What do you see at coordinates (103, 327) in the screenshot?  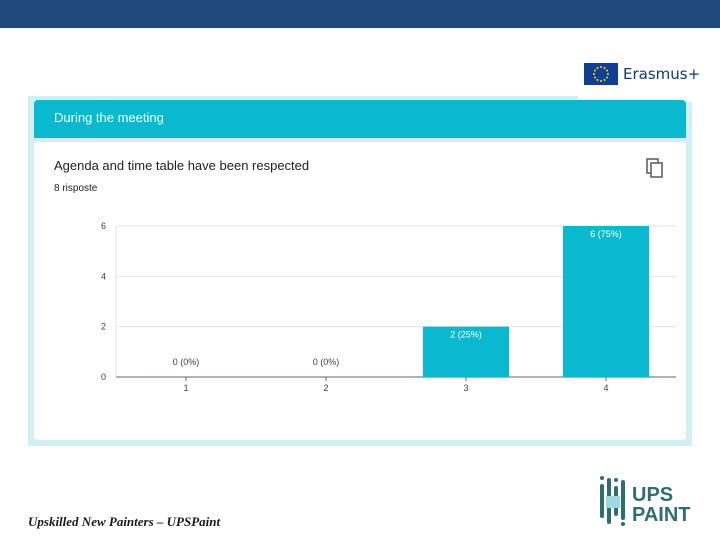 I see `y-tick-label: 2` at bounding box center [103, 327].